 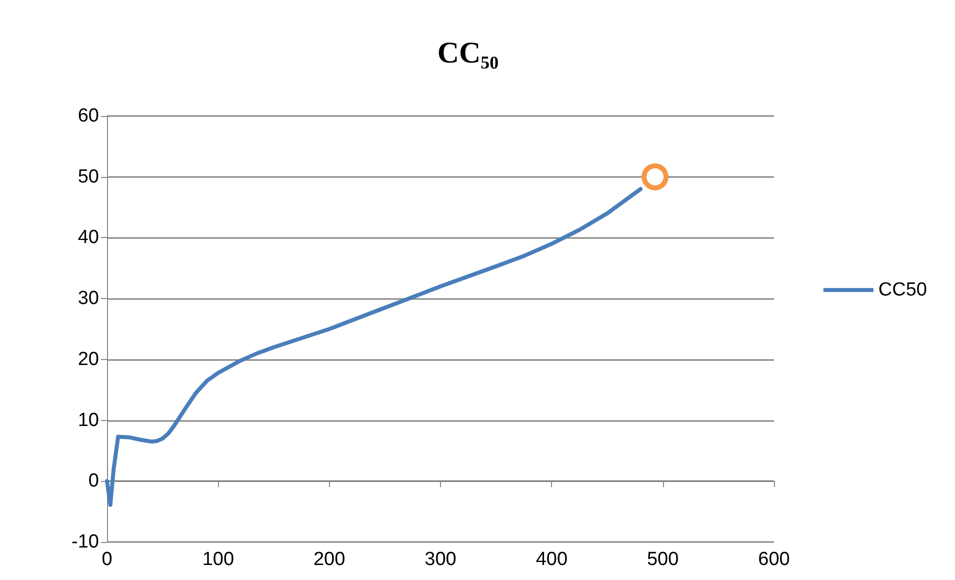 I want to click on y-tick-label: 60, so click(x=88, y=116).